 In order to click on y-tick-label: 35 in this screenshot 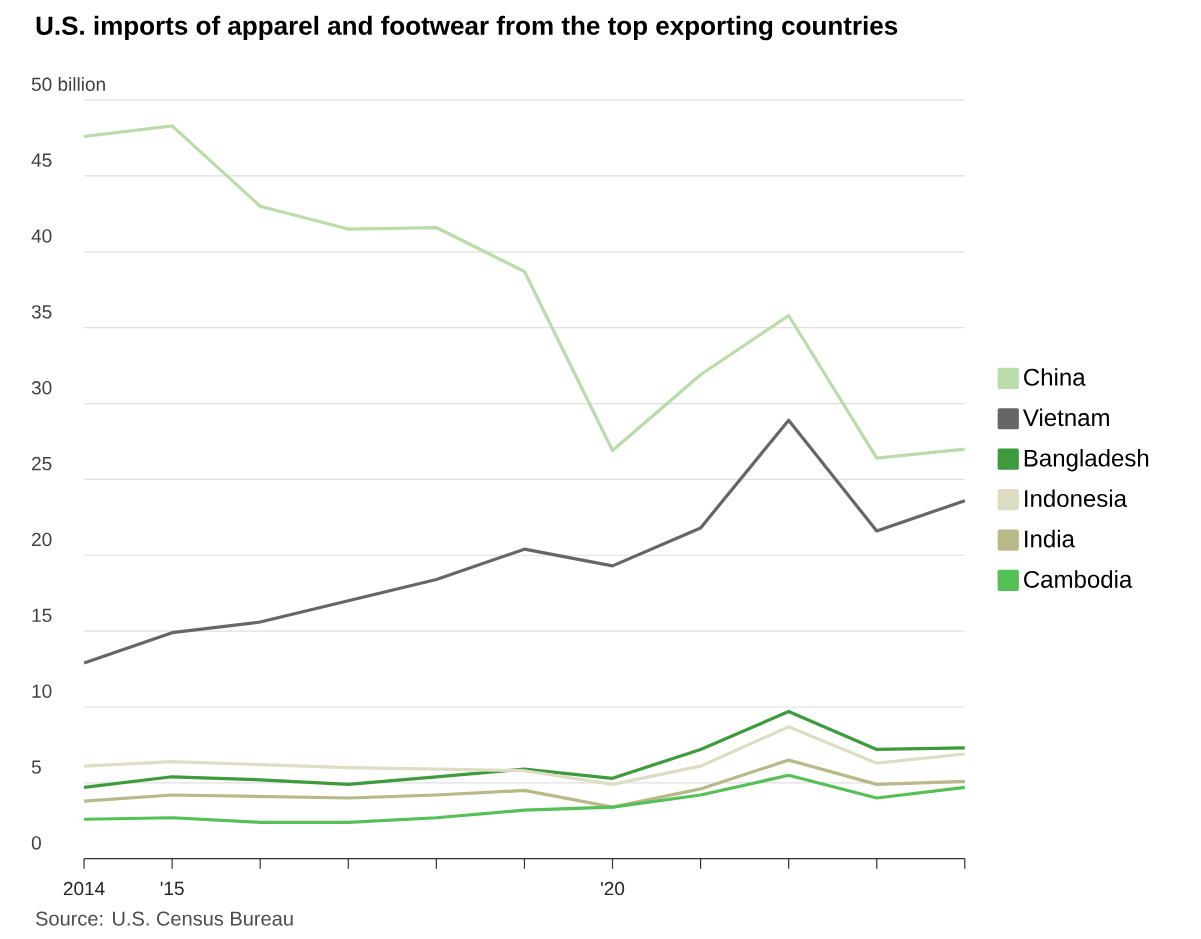, I will do `click(41, 312)`.